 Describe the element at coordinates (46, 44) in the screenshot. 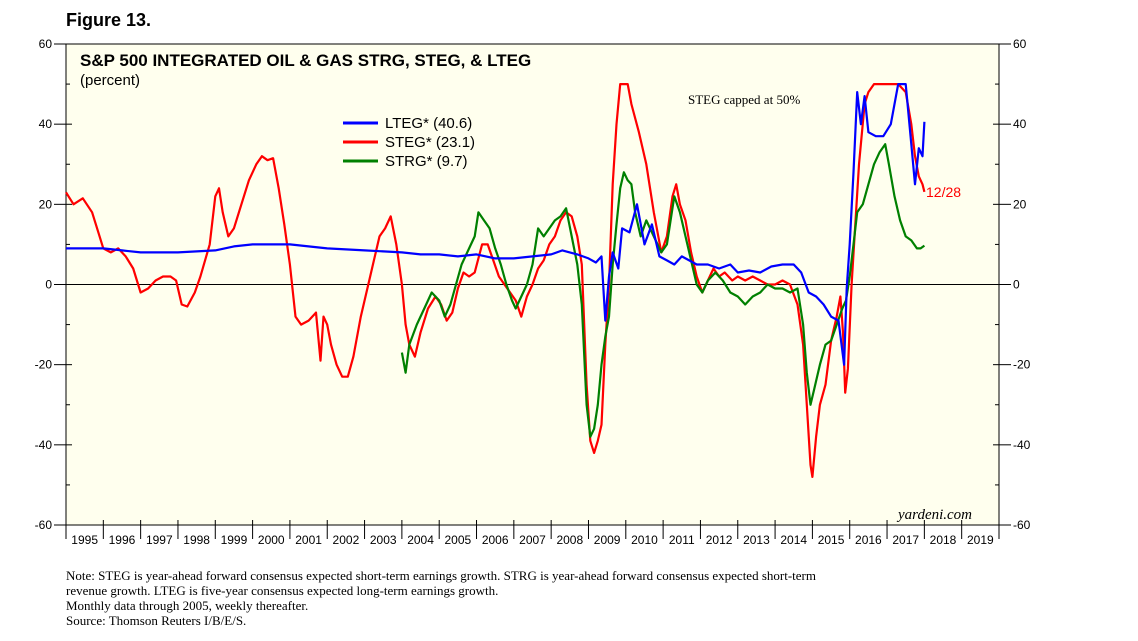

I see `y-tick-label-left: 60` at that location.